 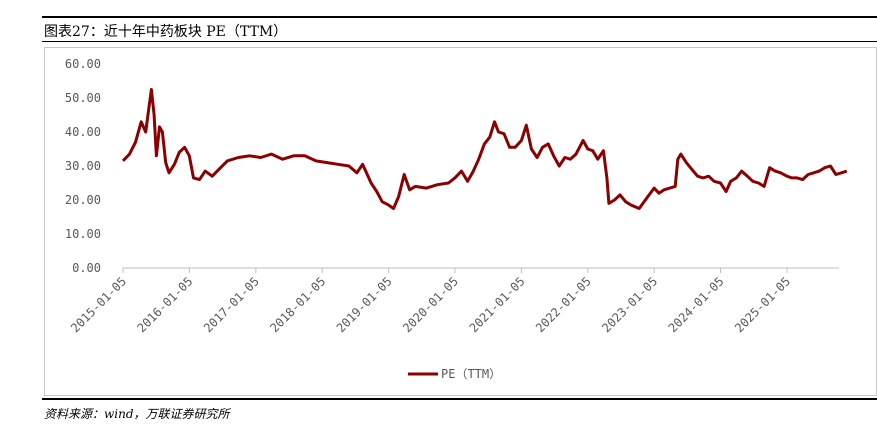 I want to click on y-tick-label: 50.00, so click(x=83, y=98).